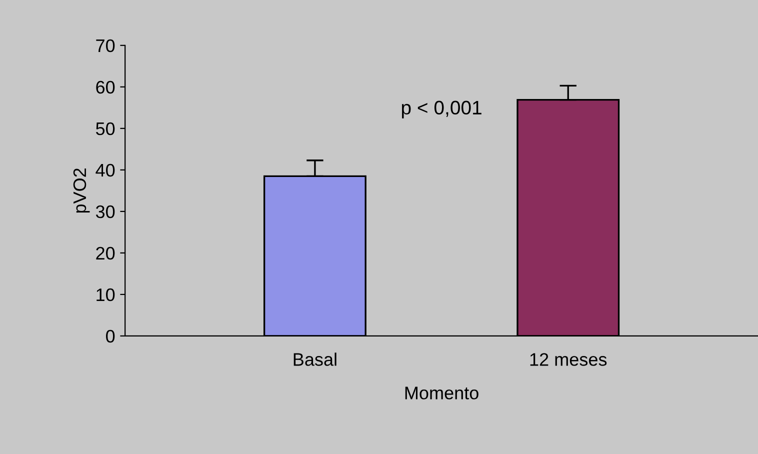 This screenshot has height=454, width=758. Describe the element at coordinates (441, 393) in the screenshot. I see `x-axis-title: Momento` at that location.